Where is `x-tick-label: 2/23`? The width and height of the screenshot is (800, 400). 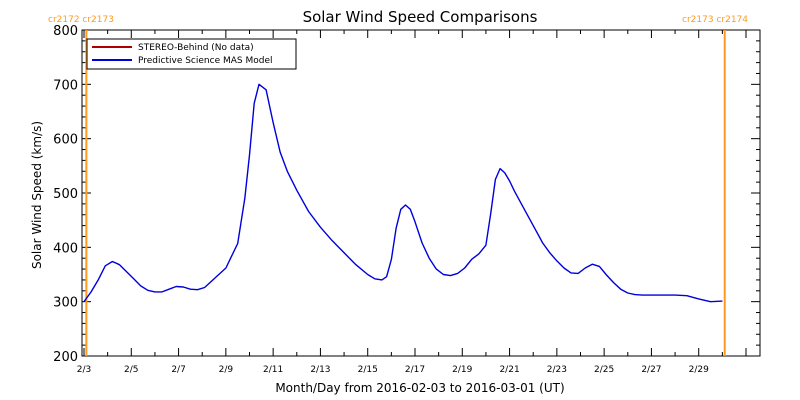
x-tick-label: 2/23 is located at coordinates (557, 370).